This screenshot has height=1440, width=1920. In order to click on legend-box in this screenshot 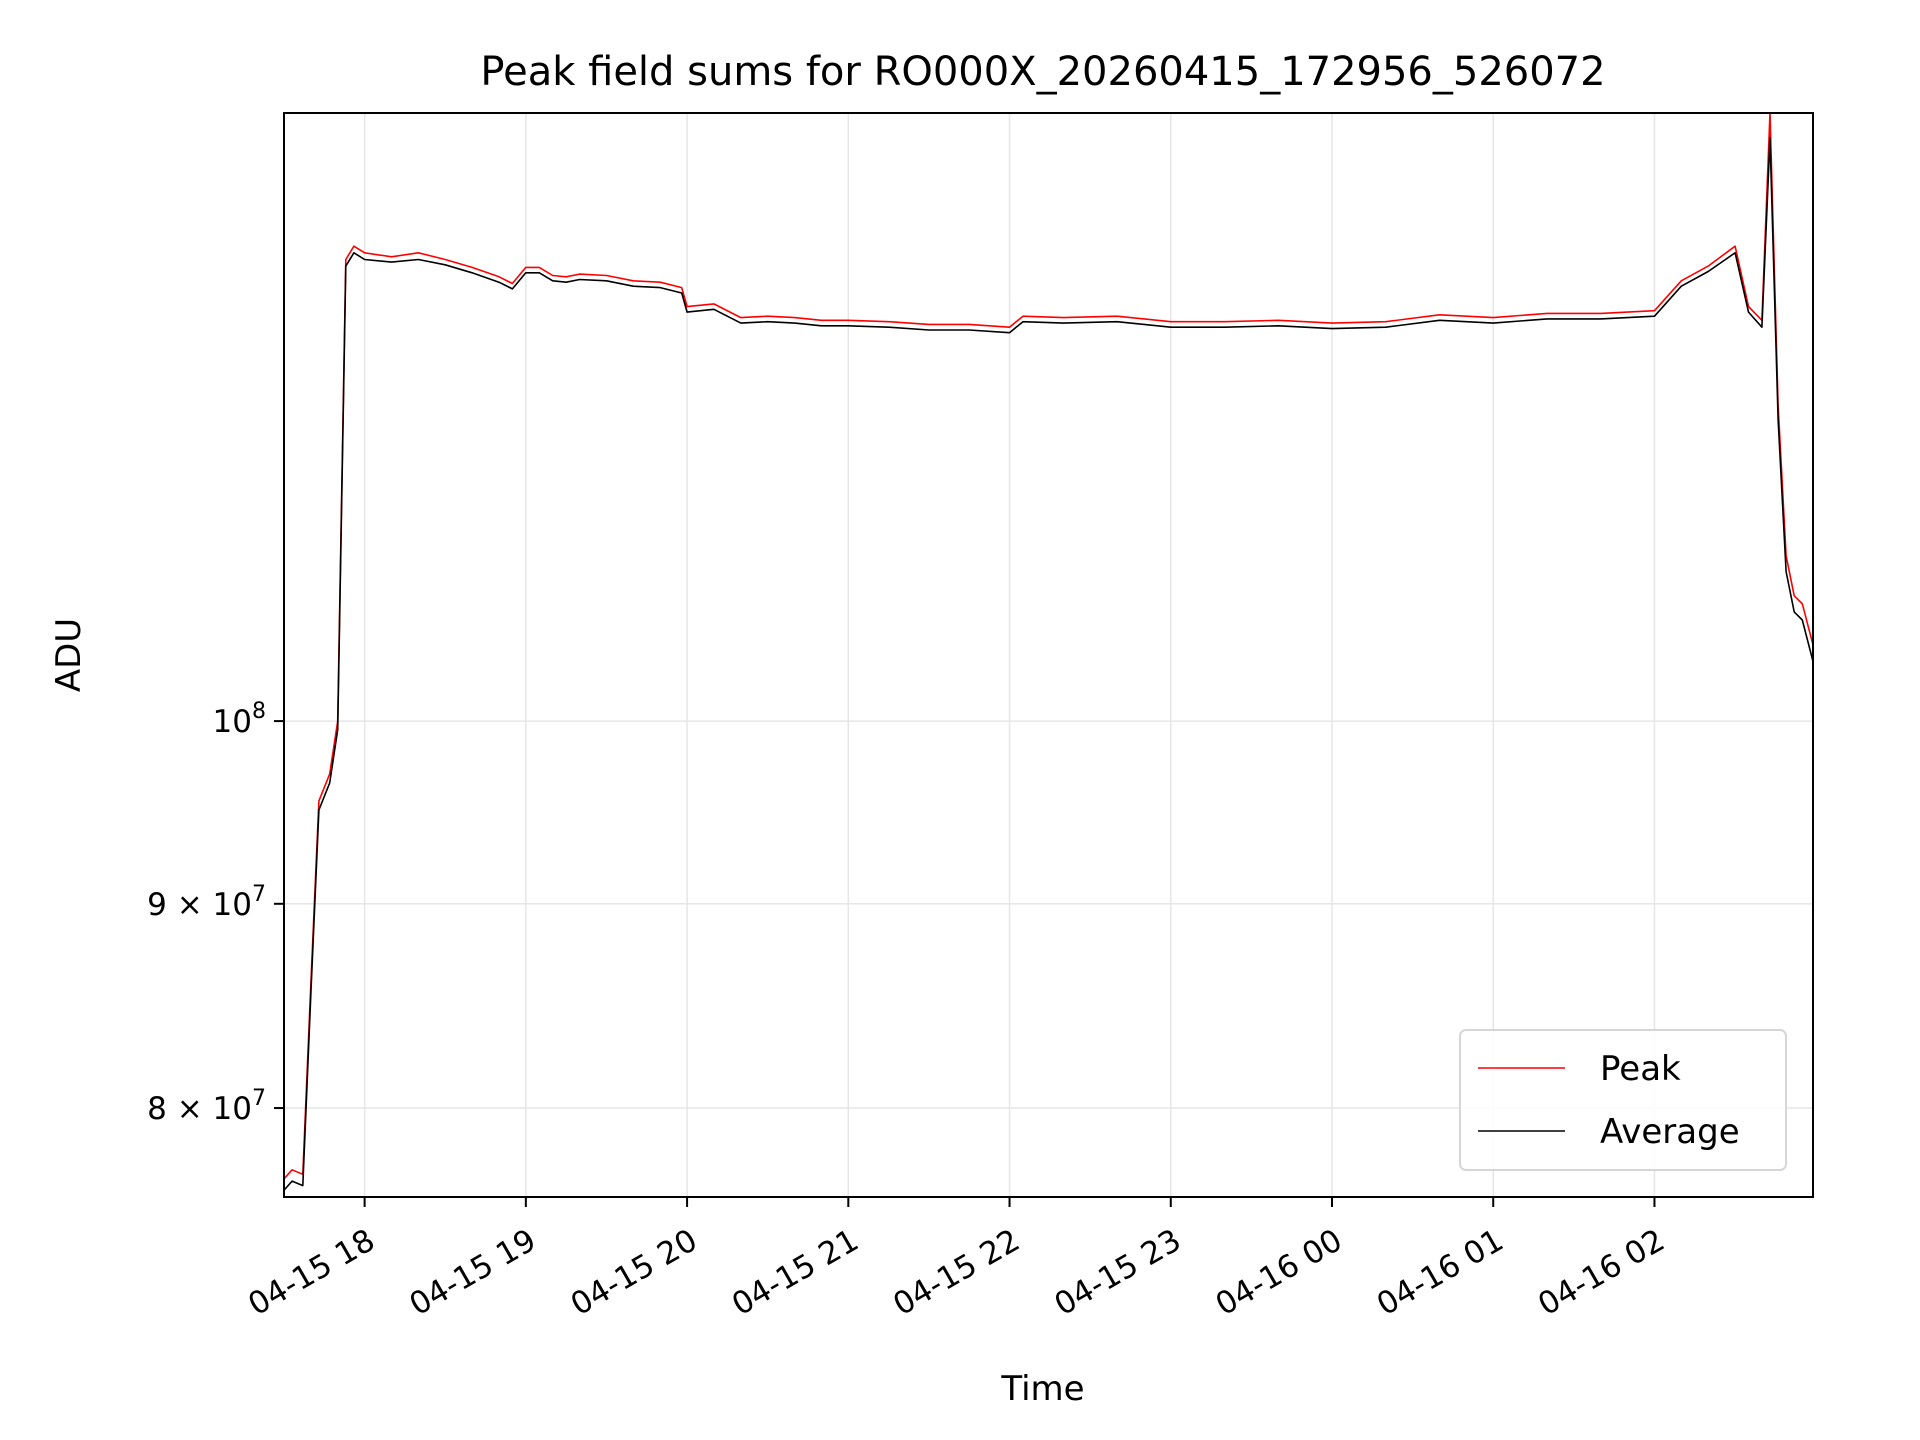, I will do `click(1623, 1100)`.